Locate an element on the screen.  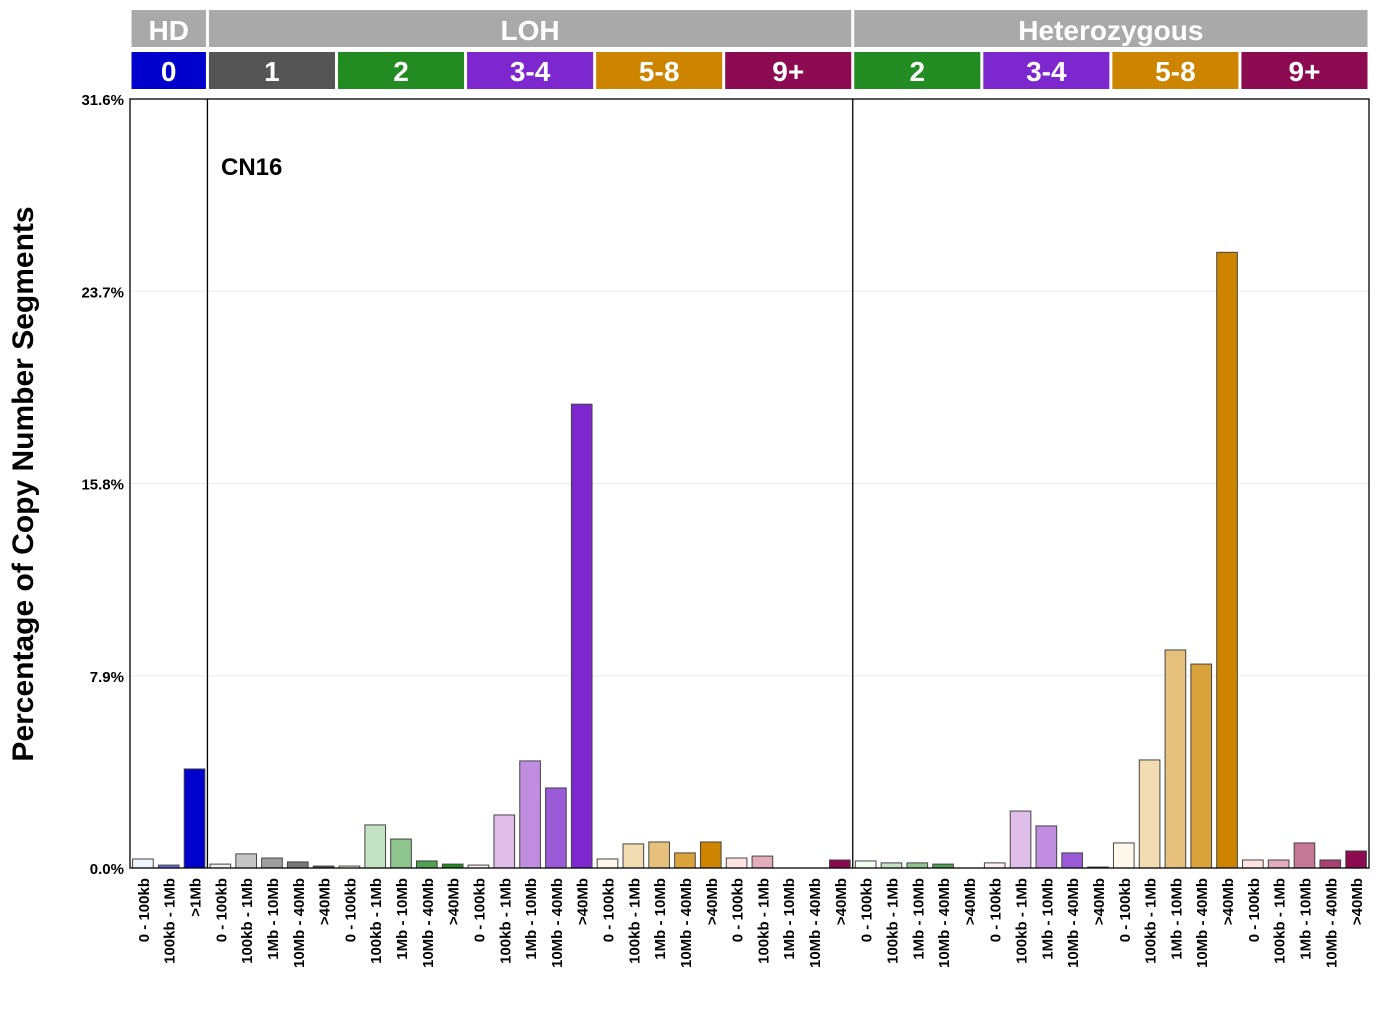
y-axis-ticks: 0.0% 7.9% 15.8% 23.7% 31.6% is located at coordinates (102, 485).